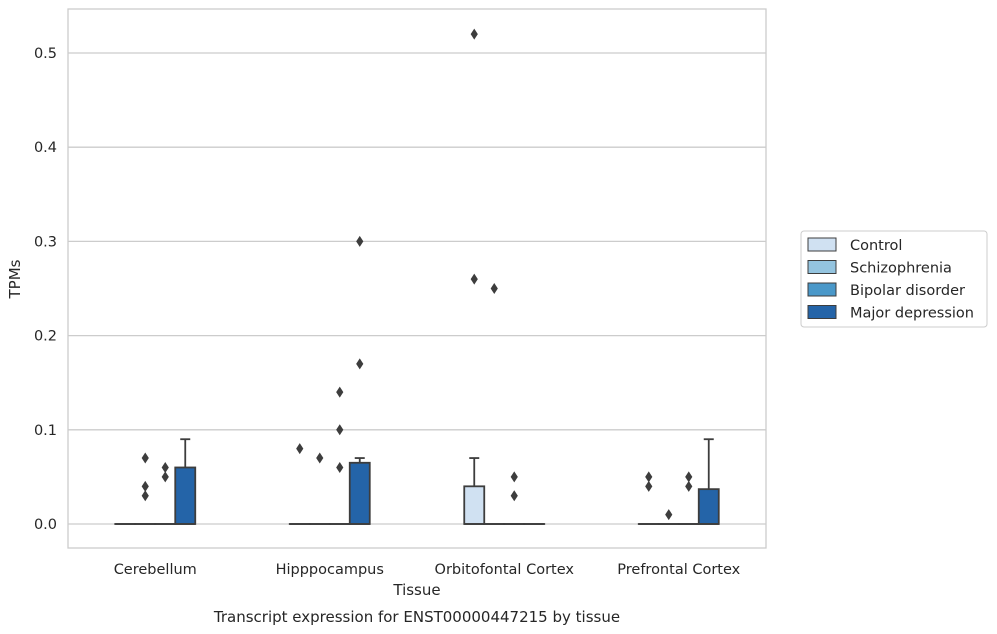  What do you see at coordinates (907, 291) in the screenshot?
I see `legend-label: Bipolar disorder` at bounding box center [907, 291].